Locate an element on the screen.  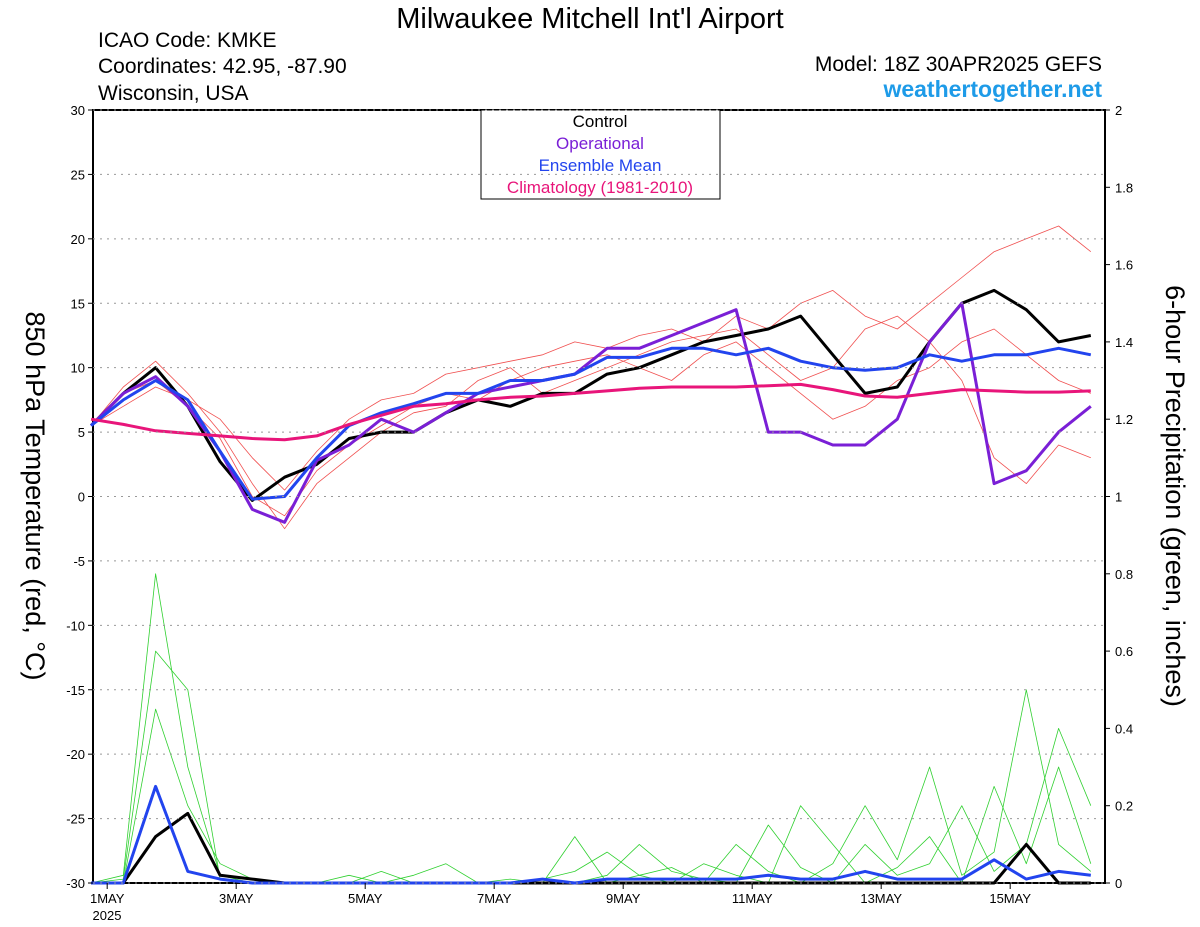
y-tick-label: -30 is located at coordinates (75, 883).